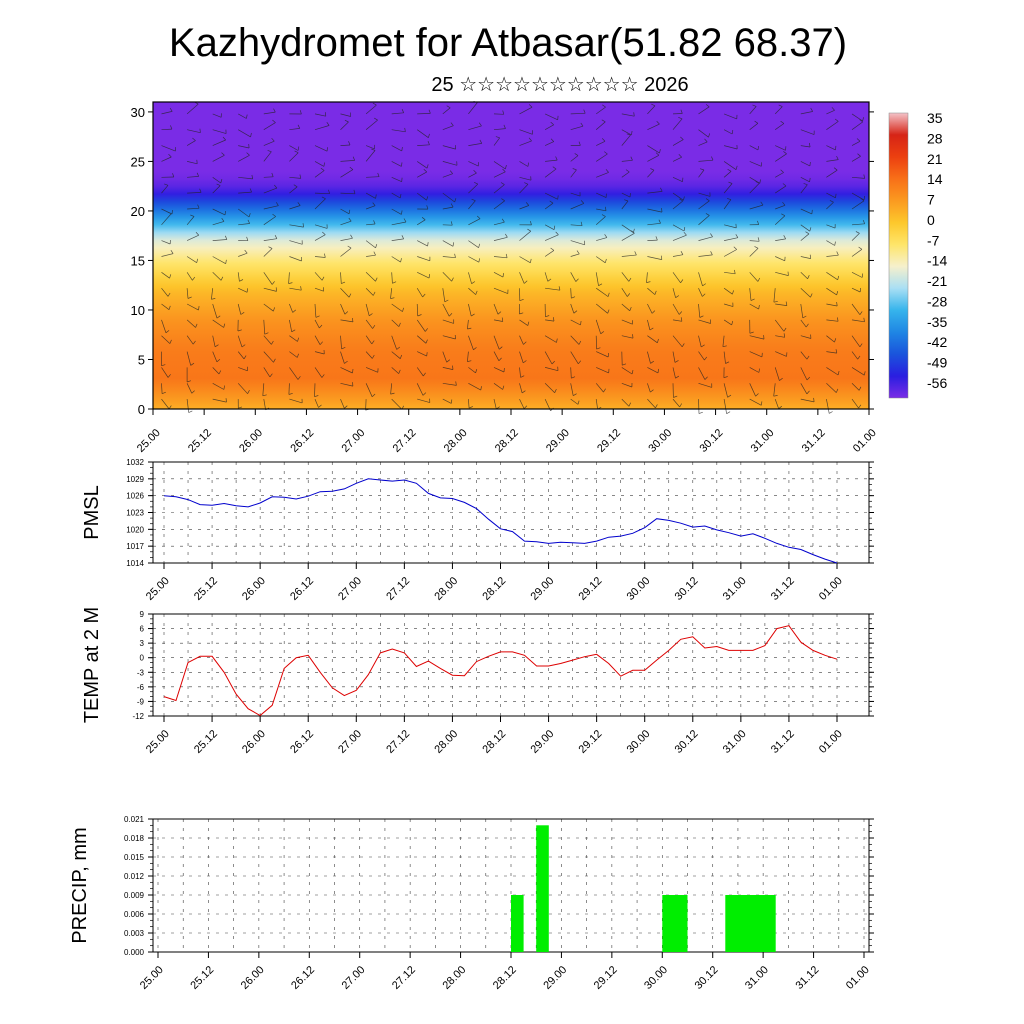  I want to click on pmsl-x-tick-label: 30.00, so click(639, 589).